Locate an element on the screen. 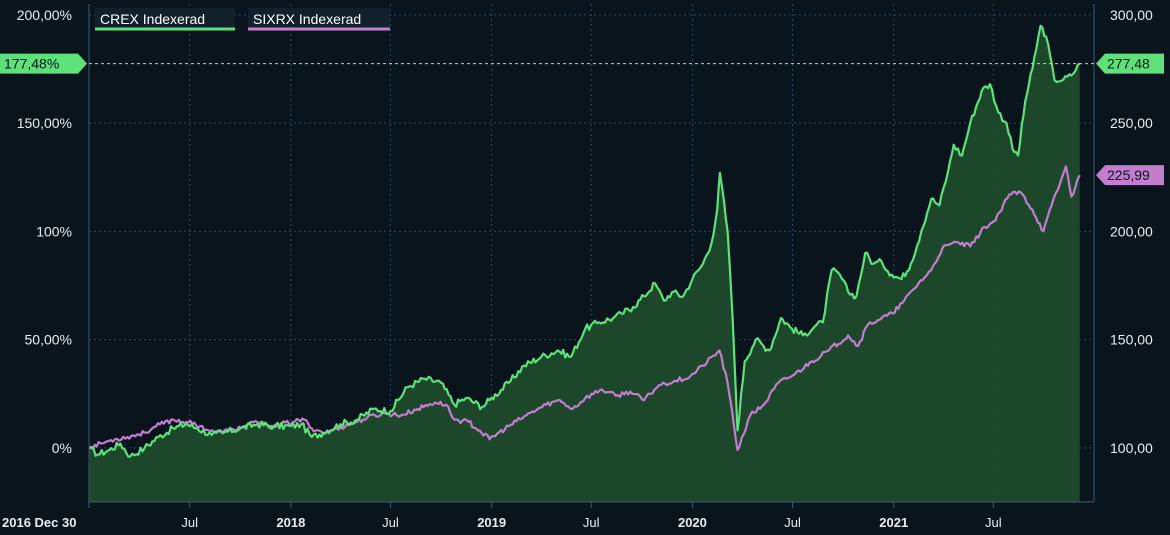  crex-value-tag-text: 277,48 is located at coordinates (1128, 64).